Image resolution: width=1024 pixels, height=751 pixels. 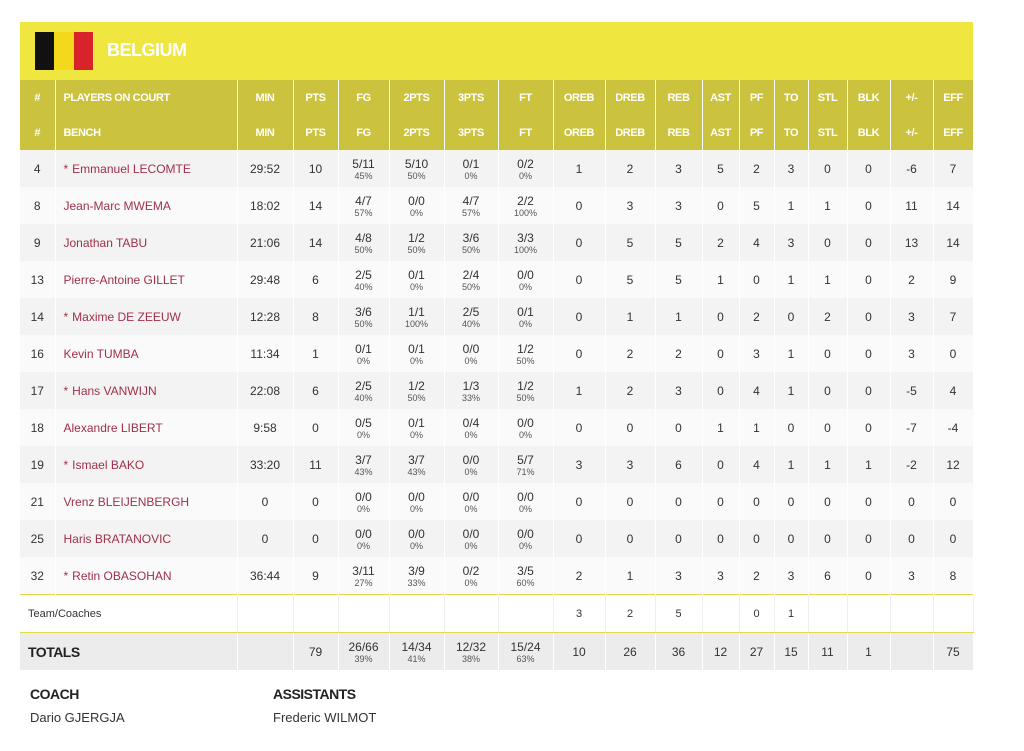 What do you see at coordinates (526, 242) in the screenshot?
I see `cell: 3/3 100%` at bounding box center [526, 242].